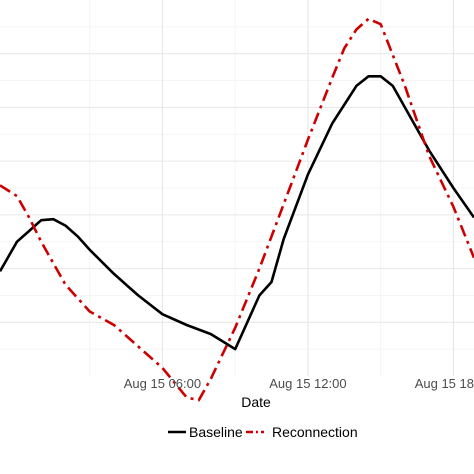 The width and height of the screenshot is (474, 474). What do you see at coordinates (162, 383) in the screenshot?
I see `x-tick-label: Aug 15 06:00` at bounding box center [162, 383].